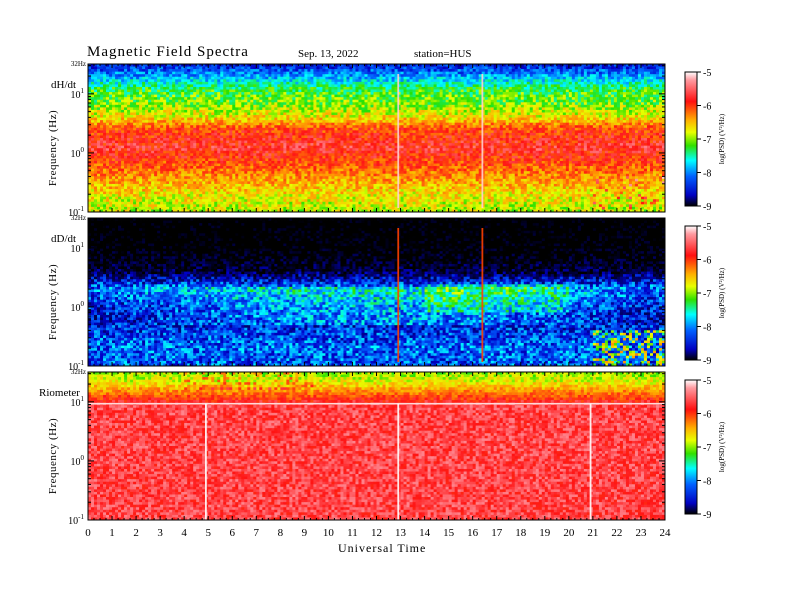  What do you see at coordinates (76, 520) in the screenshot?
I see `y-tick-label: 10⁻¹` at bounding box center [76, 520].